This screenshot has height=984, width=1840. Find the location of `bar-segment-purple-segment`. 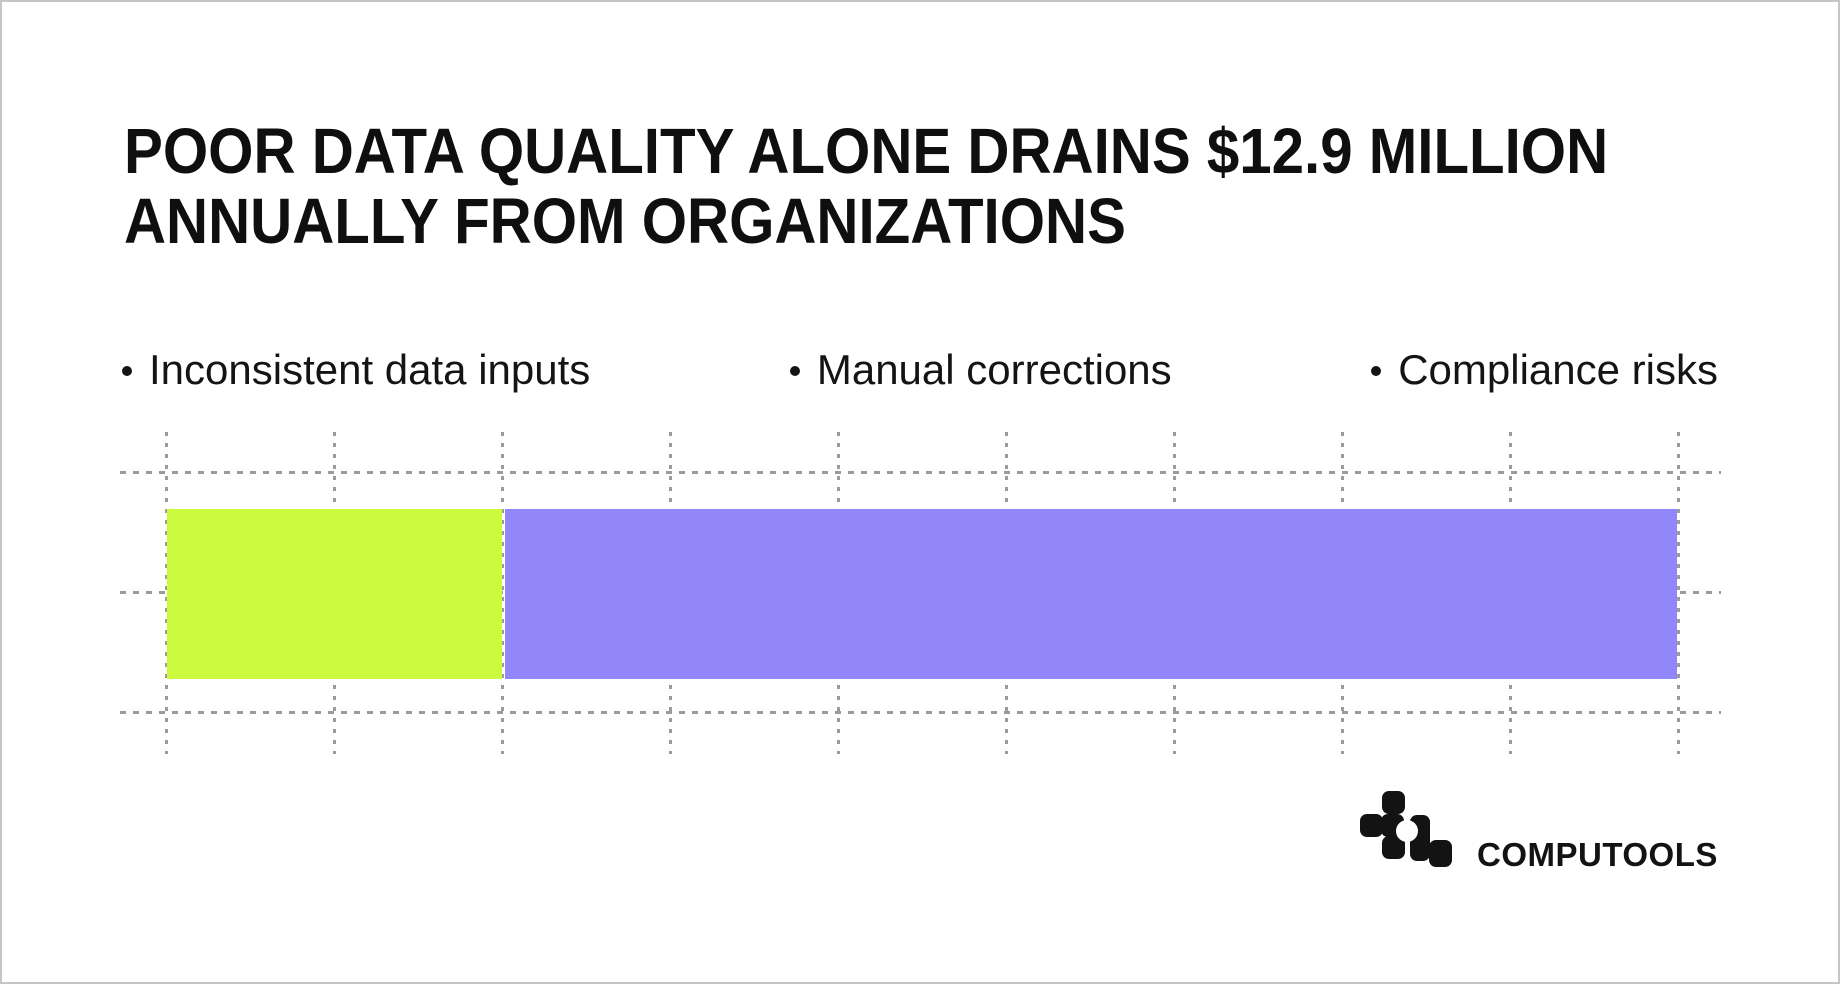

bar-segment-purple-segment is located at coordinates (1090, 594).